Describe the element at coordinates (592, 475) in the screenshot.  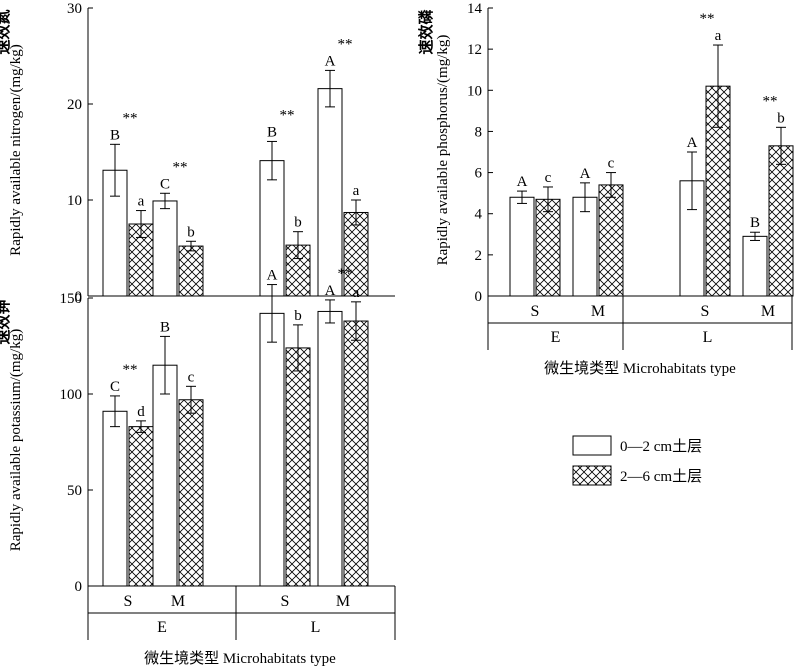
I see `legend-swatch-2-6cm` at that location.